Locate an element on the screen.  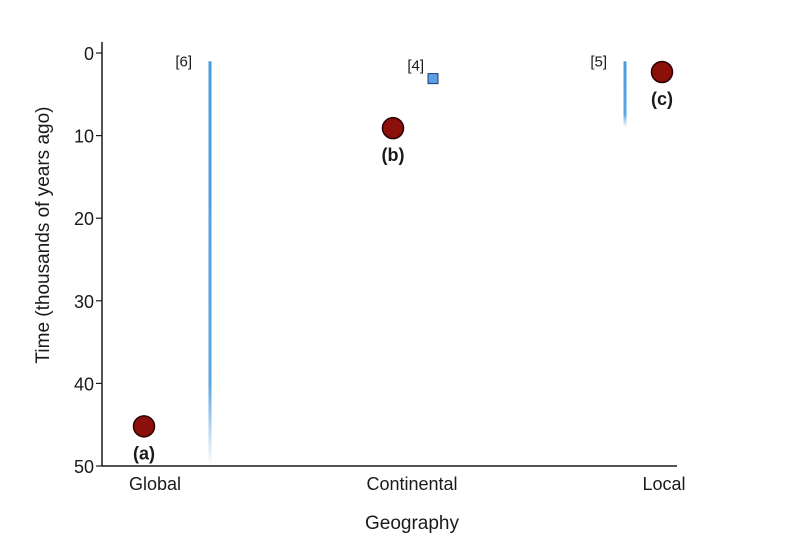
x-tick-label: Local is located at coordinates (663, 484).